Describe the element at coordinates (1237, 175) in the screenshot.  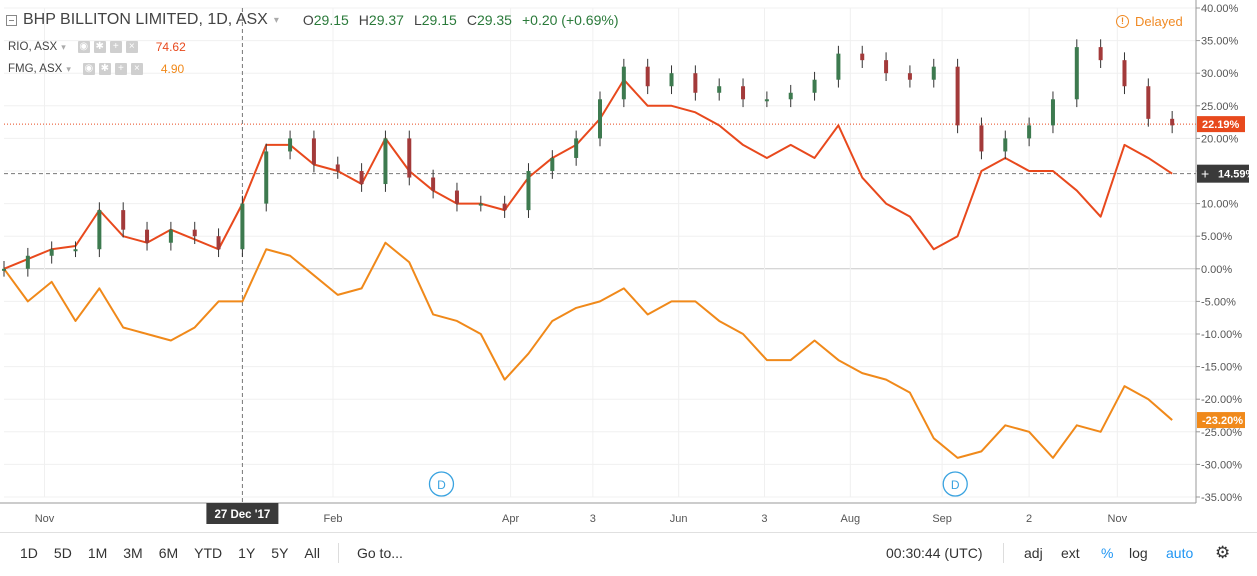
I see `crosshair-price-label: 14.59%` at that location.